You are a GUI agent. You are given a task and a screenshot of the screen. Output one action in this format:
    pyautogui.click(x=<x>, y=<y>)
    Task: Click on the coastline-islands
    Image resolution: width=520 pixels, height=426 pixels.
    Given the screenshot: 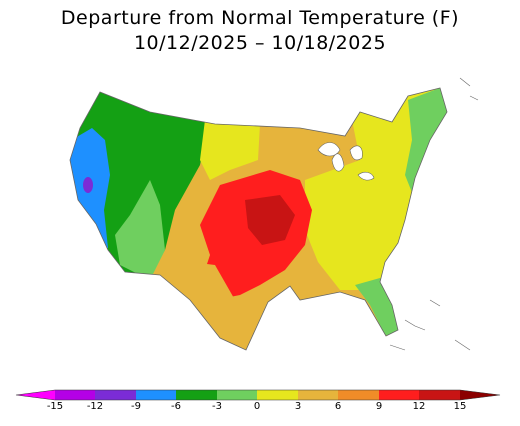 What is the action you would take?
    pyautogui.click(x=434, y=214)
    